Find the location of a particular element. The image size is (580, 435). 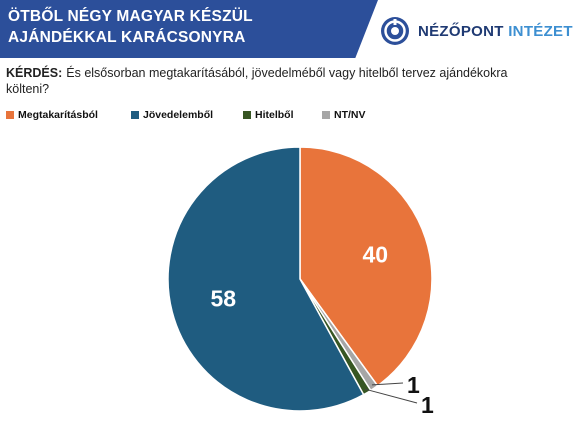

data-label-nt-nv: 1 is located at coordinates (413, 385).